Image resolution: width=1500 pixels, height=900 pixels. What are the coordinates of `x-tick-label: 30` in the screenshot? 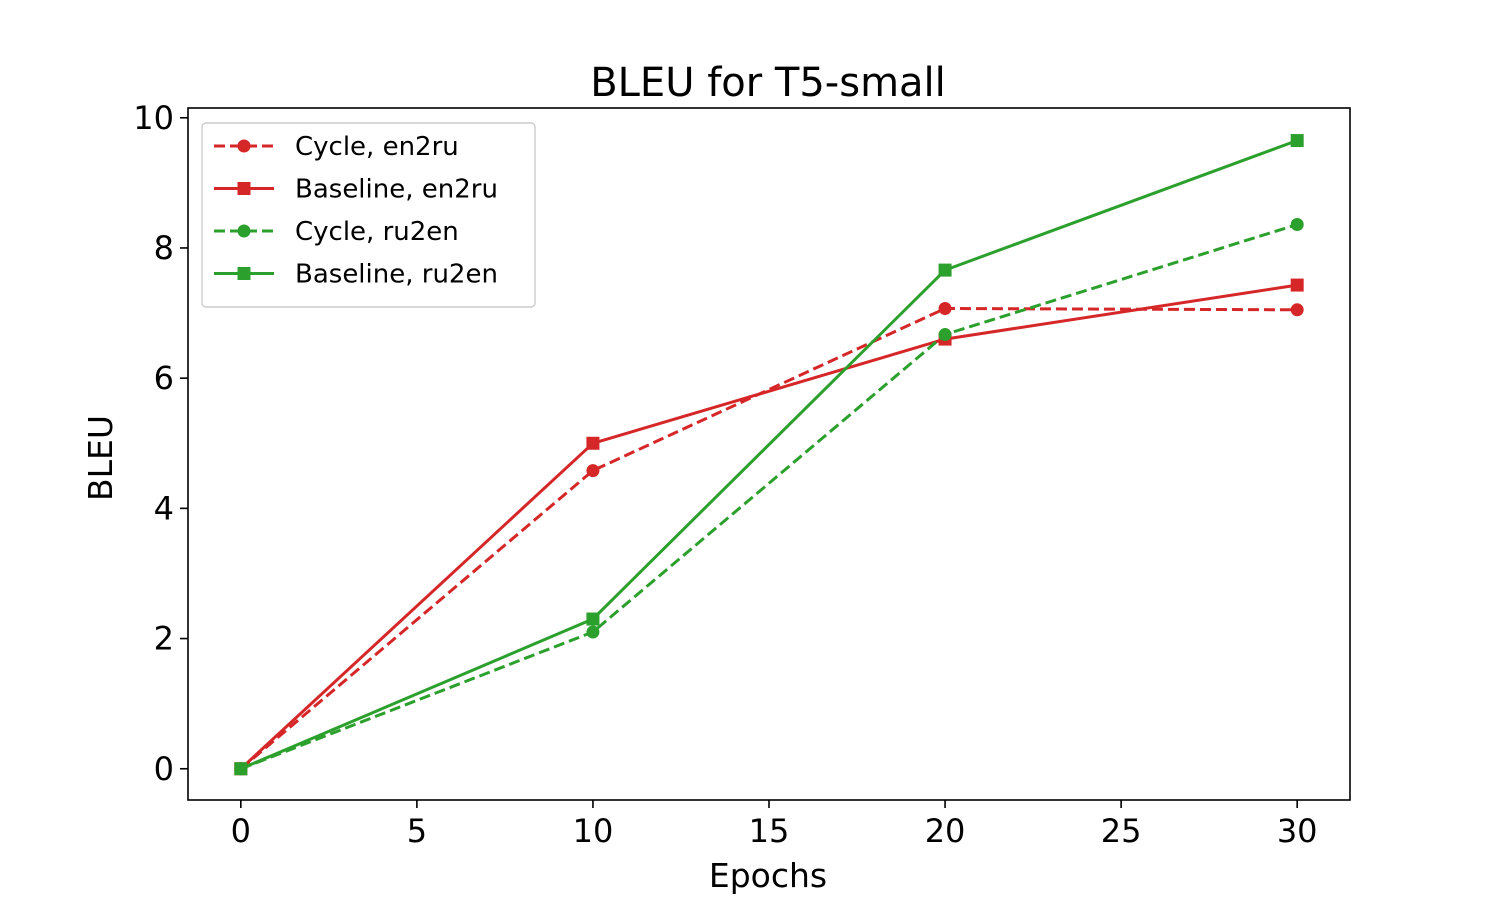 It's located at (1297, 831).